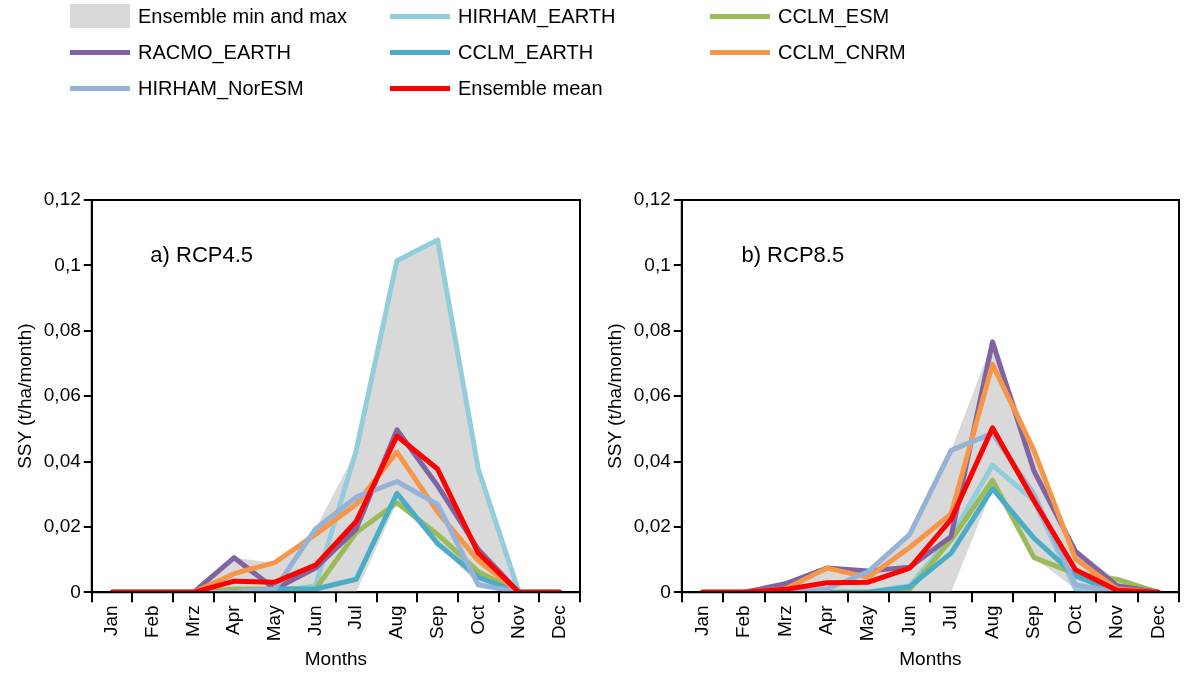  What do you see at coordinates (793, 255) in the screenshot?
I see `text: b) RCP8.5` at bounding box center [793, 255].